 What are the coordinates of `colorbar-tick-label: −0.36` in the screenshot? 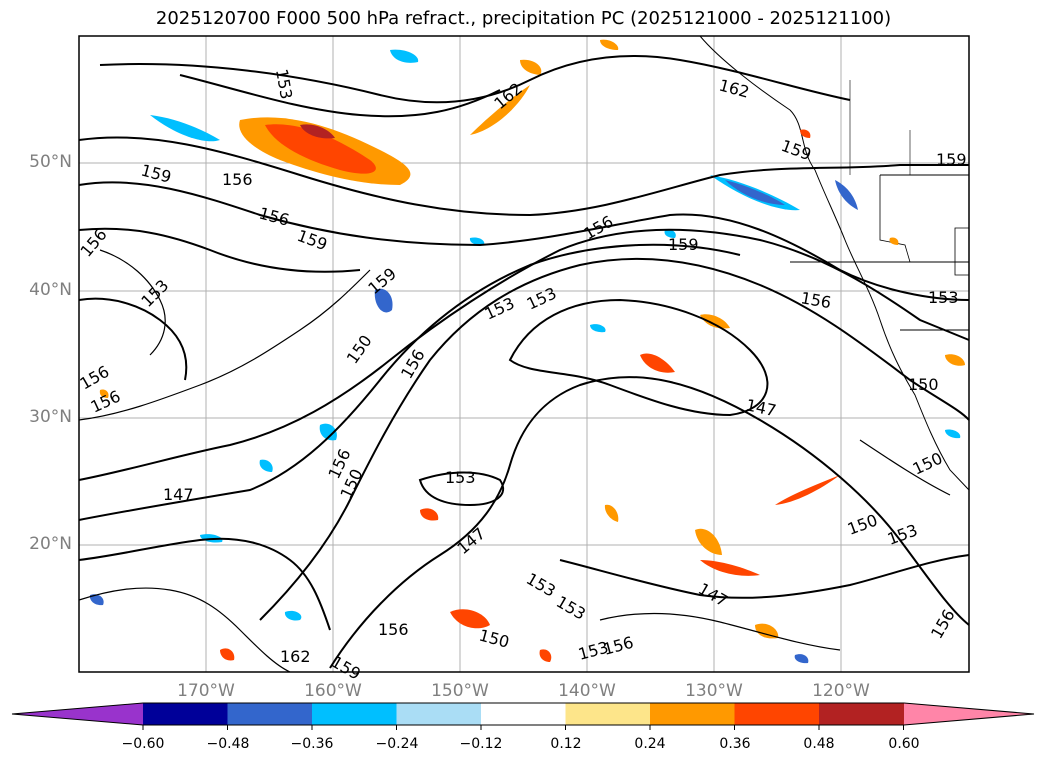 It's located at (312, 744).